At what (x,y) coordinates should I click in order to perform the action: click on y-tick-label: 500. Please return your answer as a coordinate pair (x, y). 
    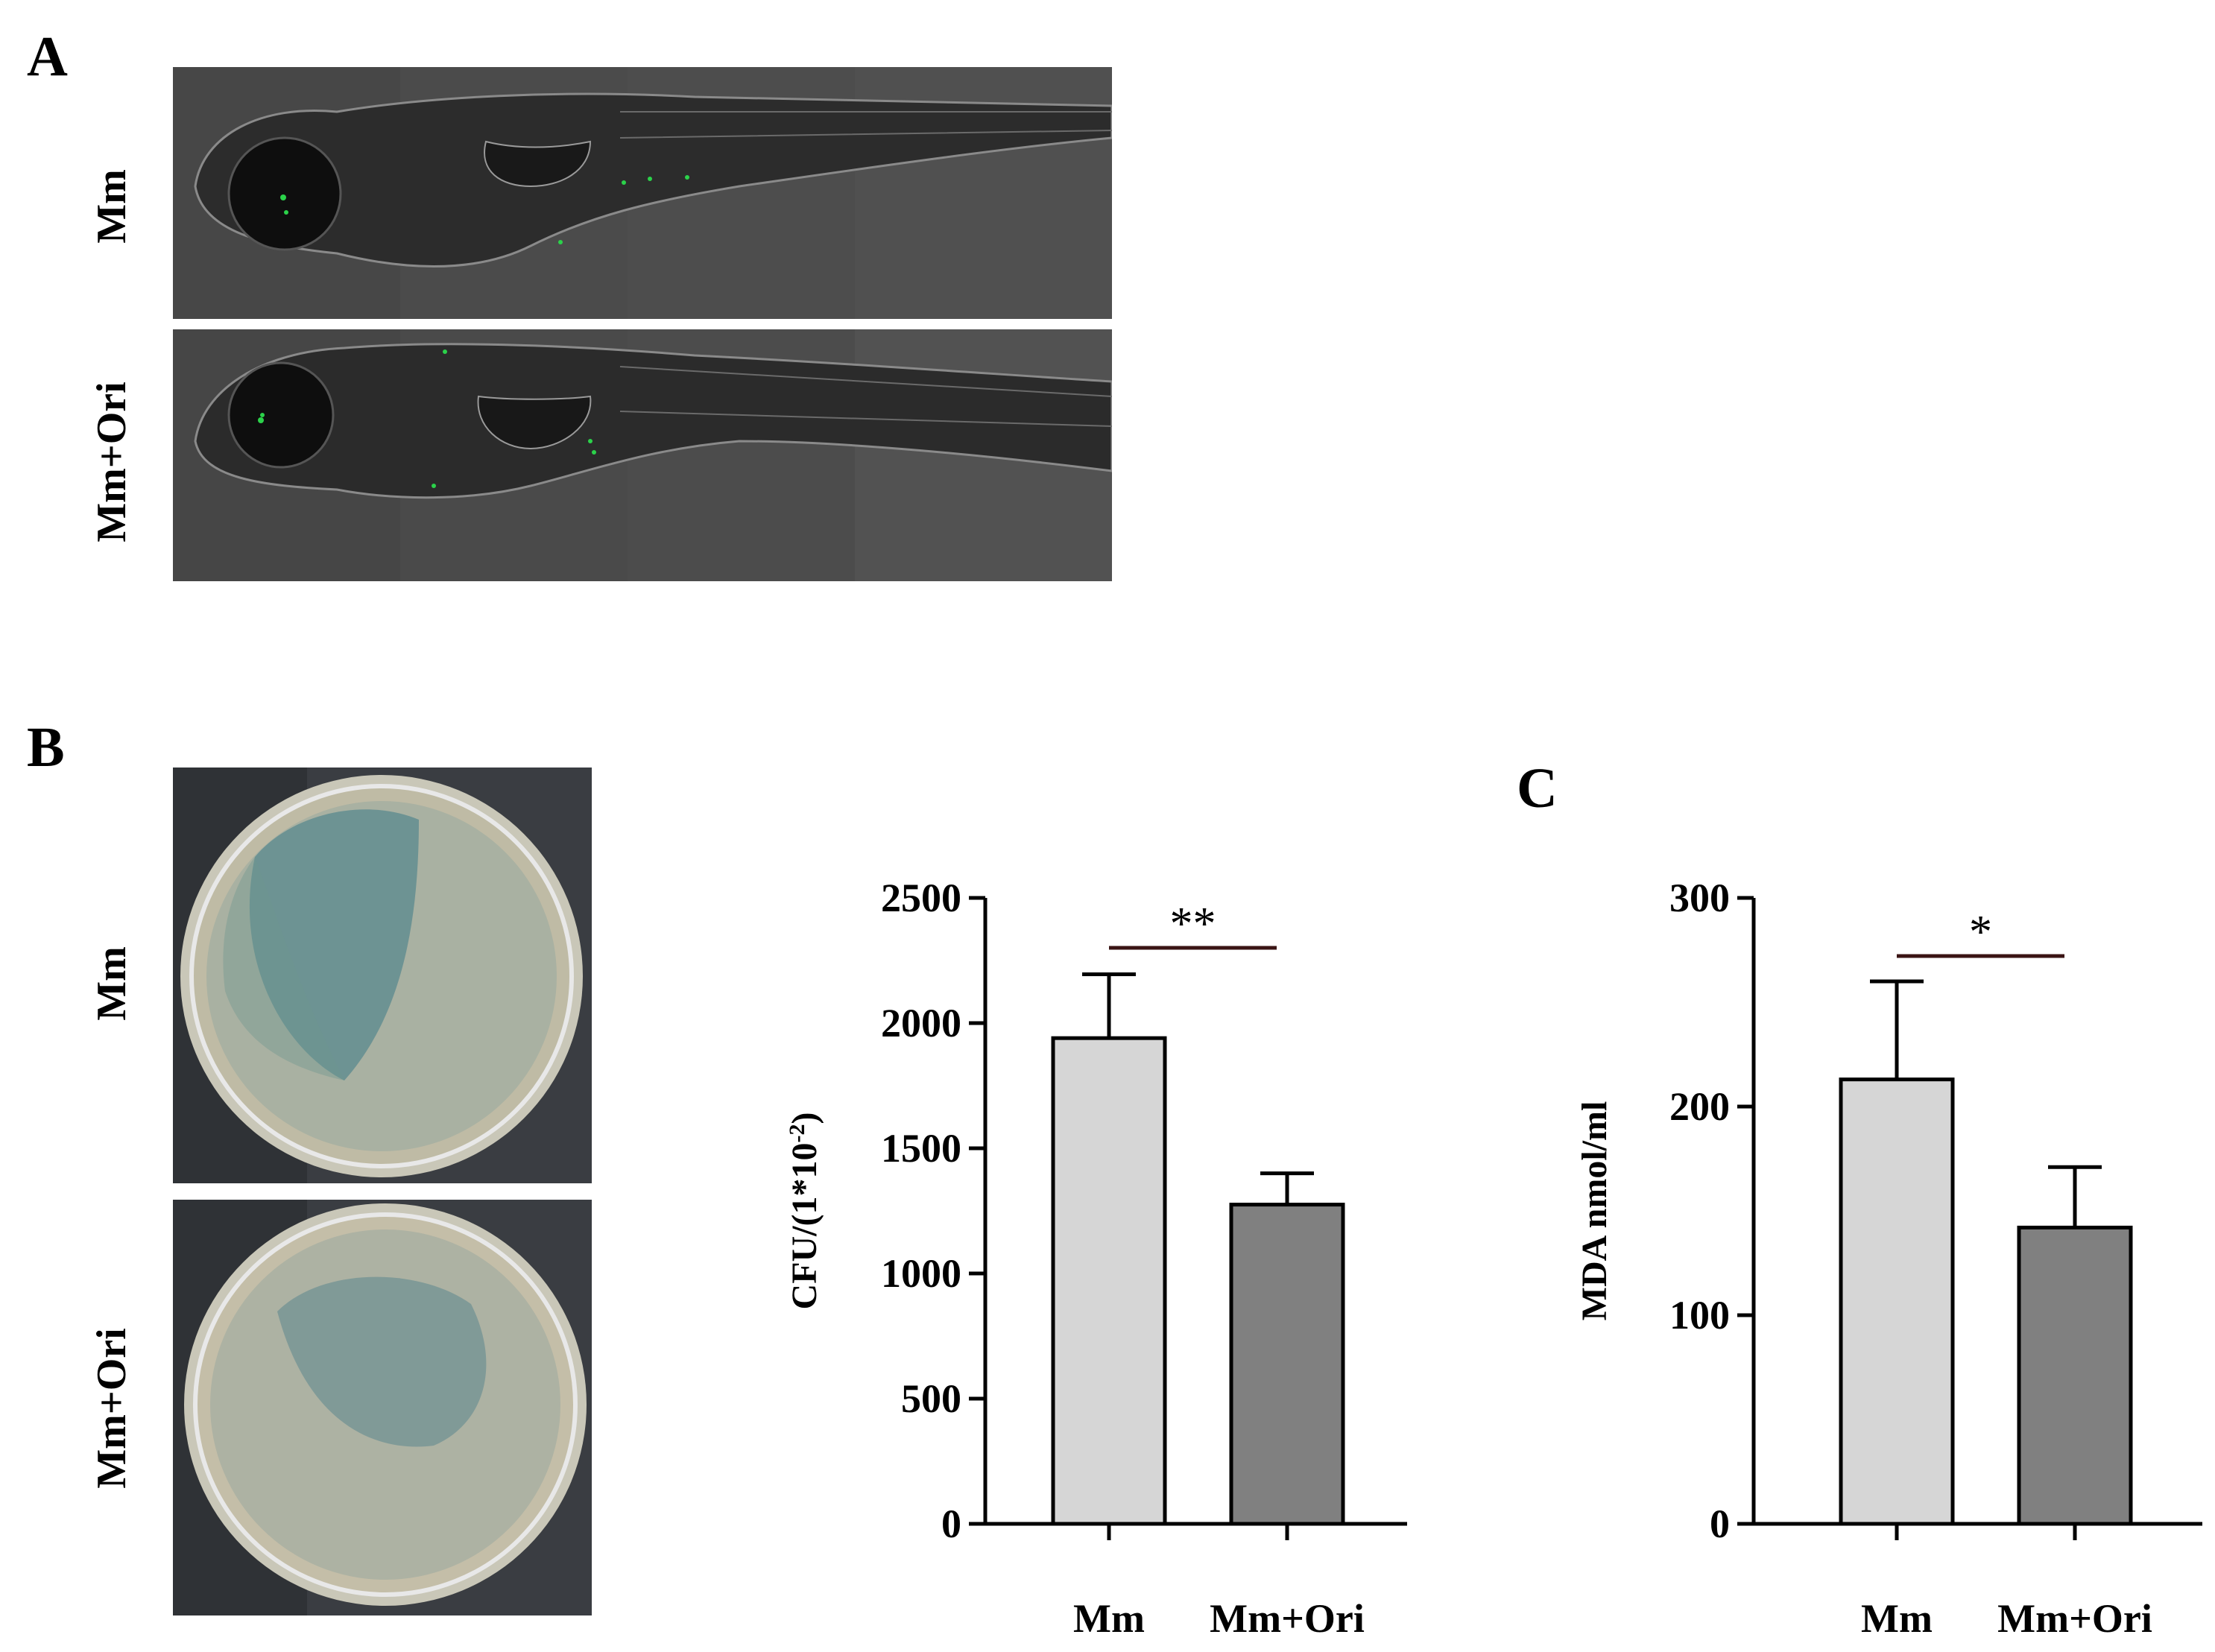
    Looking at the image, I should click on (931, 1398).